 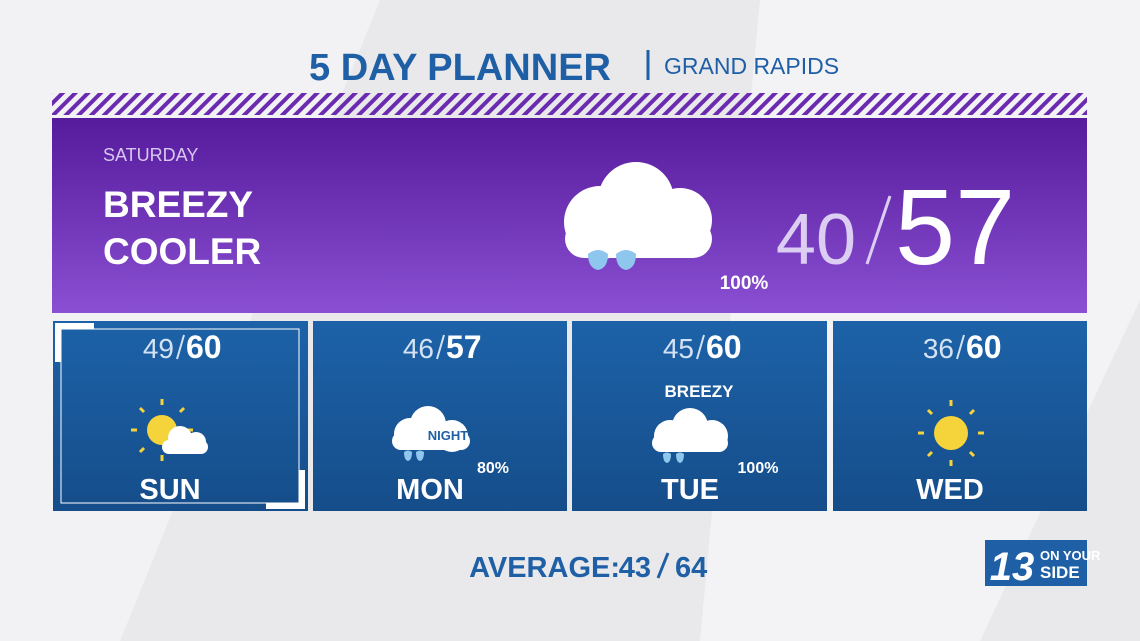 I want to click on logo-text: ON YOUR, so click(x=1070, y=555).